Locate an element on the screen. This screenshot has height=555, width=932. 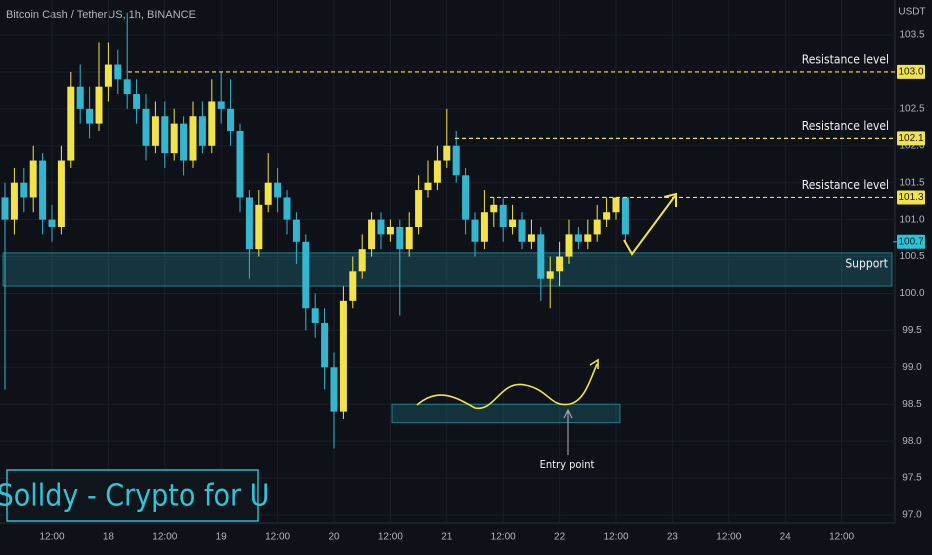
entry-pointer-head is located at coordinates (568, 413).